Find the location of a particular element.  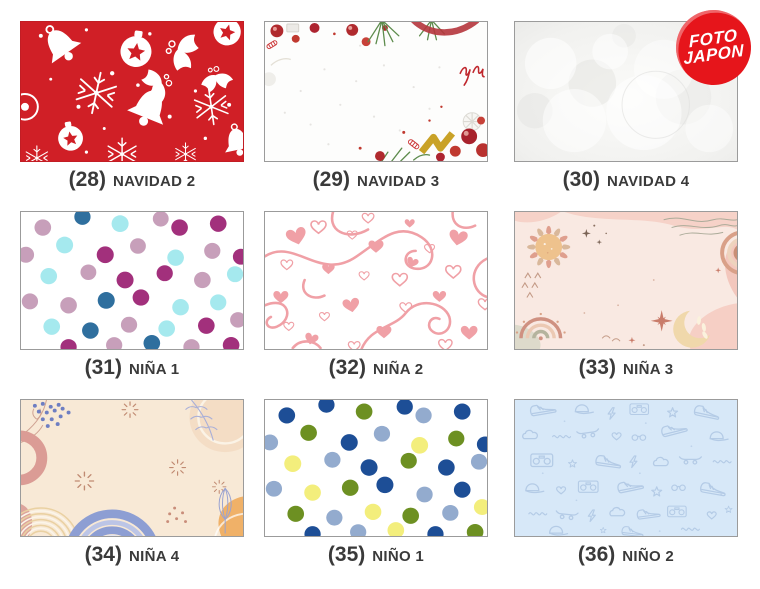

foto-japon-logo-text: FOTO JAPON is located at coordinates (714, 47).